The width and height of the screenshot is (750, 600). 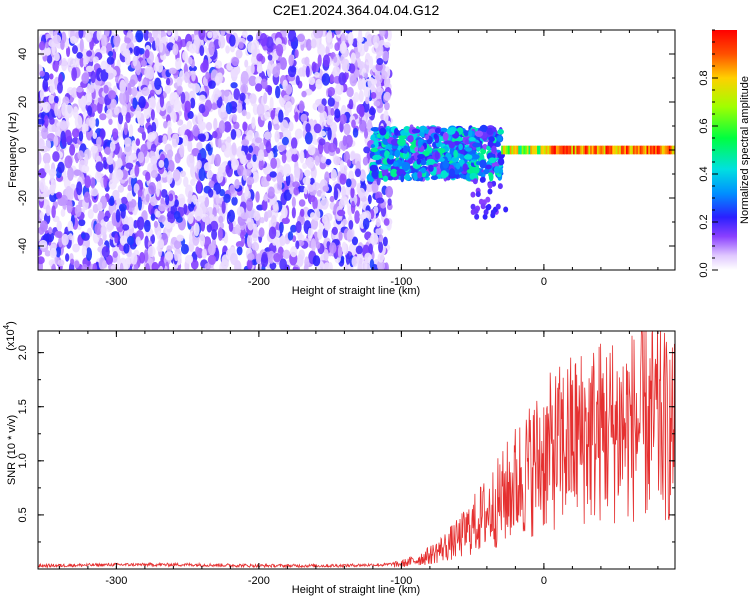 What do you see at coordinates (356, 10) in the screenshot?
I see `chart-title: C2E1.2024.364.04.04.G12` at bounding box center [356, 10].